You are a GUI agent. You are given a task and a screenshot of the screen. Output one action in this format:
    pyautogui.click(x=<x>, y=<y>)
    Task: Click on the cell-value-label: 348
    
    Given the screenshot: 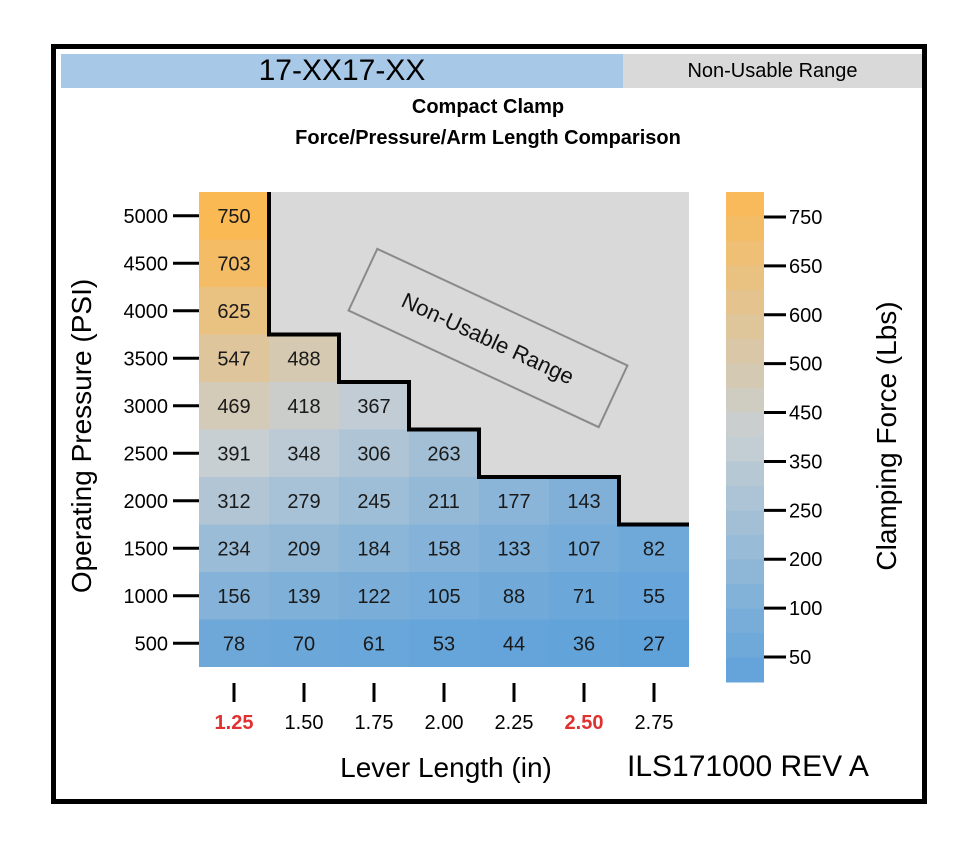 What is the action you would take?
    pyautogui.click(x=303, y=454)
    